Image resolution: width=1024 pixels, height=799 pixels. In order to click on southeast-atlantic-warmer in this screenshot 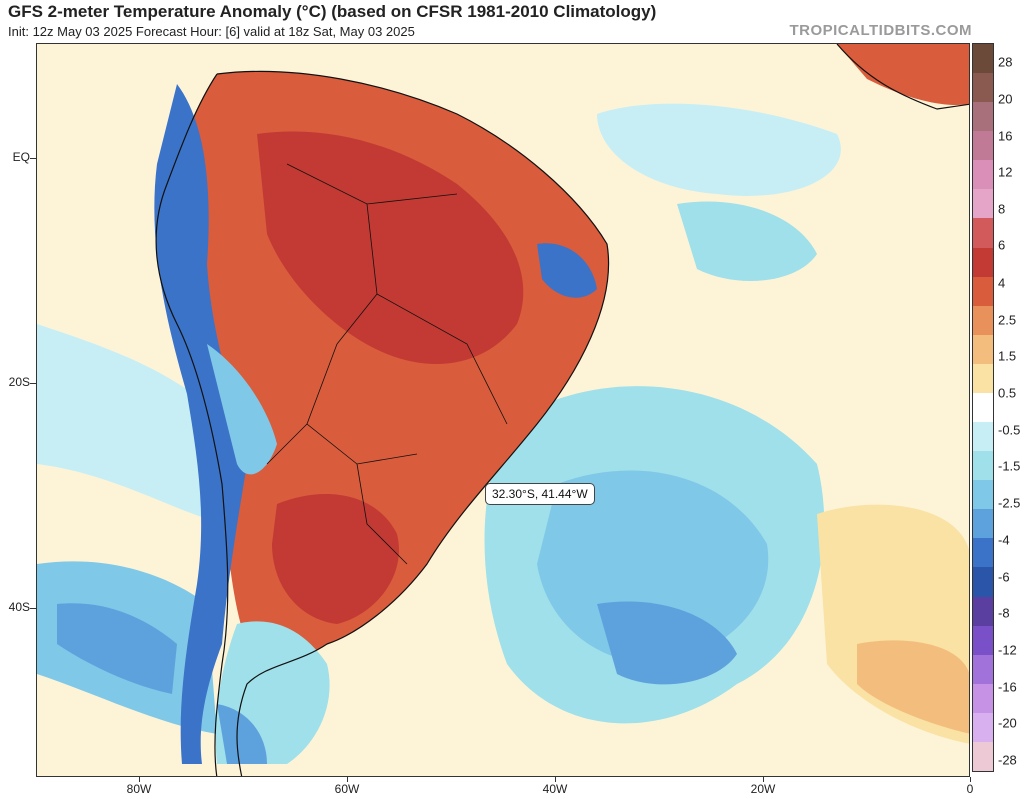, I will do `click(913, 687)`.